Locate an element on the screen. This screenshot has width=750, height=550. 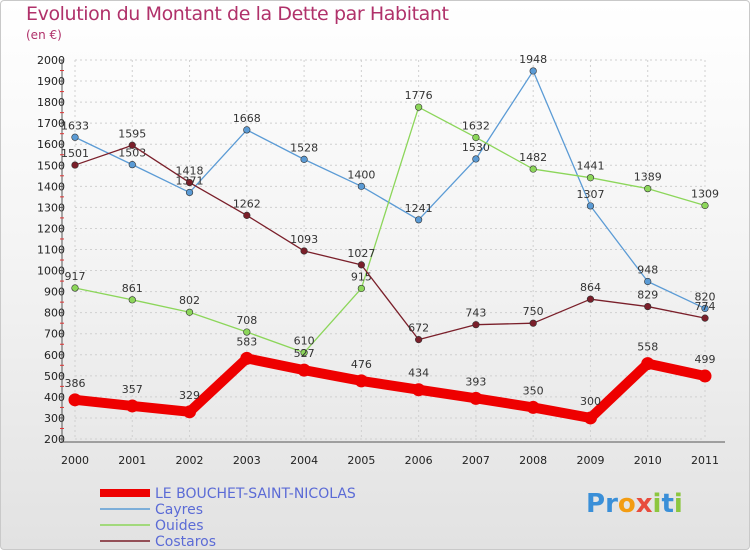
data-label: 499 is located at coordinates (705, 359).